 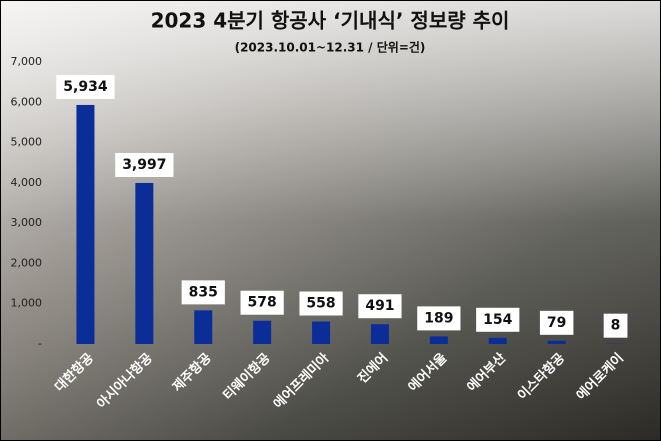 I want to click on value-label: 79, so click(x=556, y=323).